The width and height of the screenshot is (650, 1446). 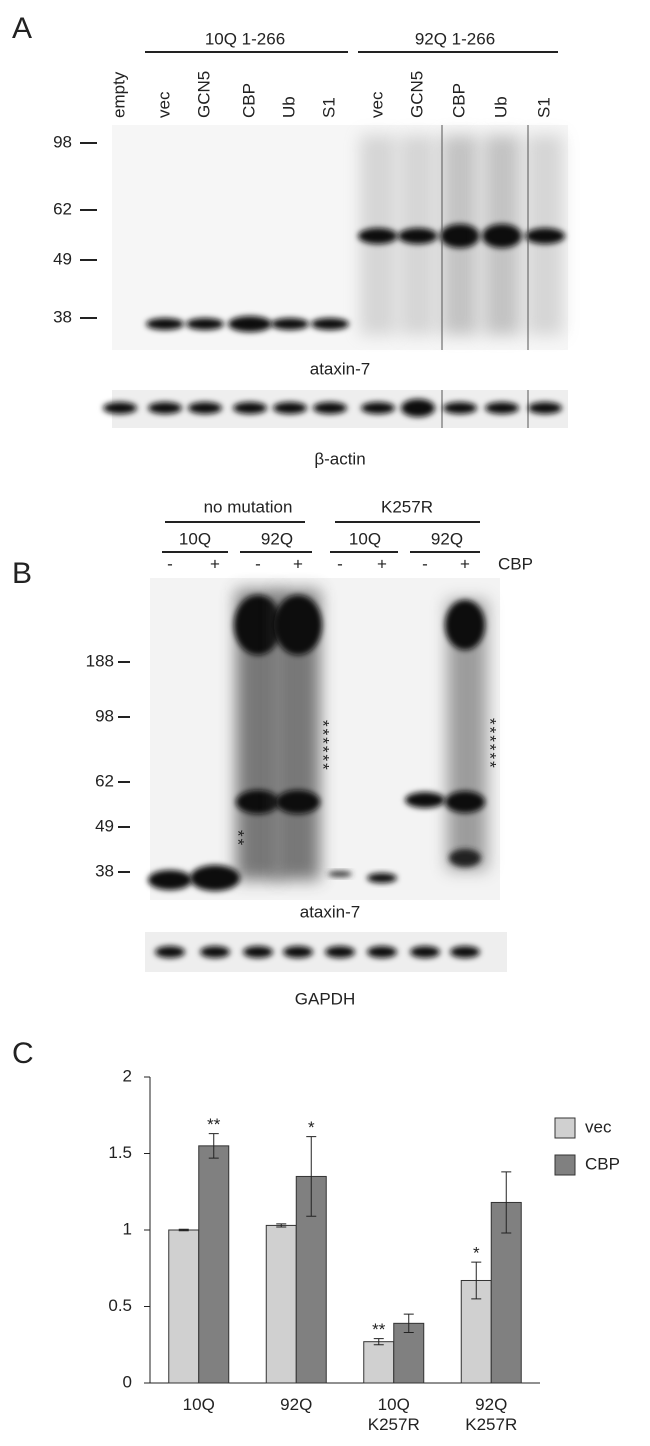 What do you see at coordinates (127, 1381) in the screenshot?
I see `y-tick-label: 0` at bounding box center [127, 1381].